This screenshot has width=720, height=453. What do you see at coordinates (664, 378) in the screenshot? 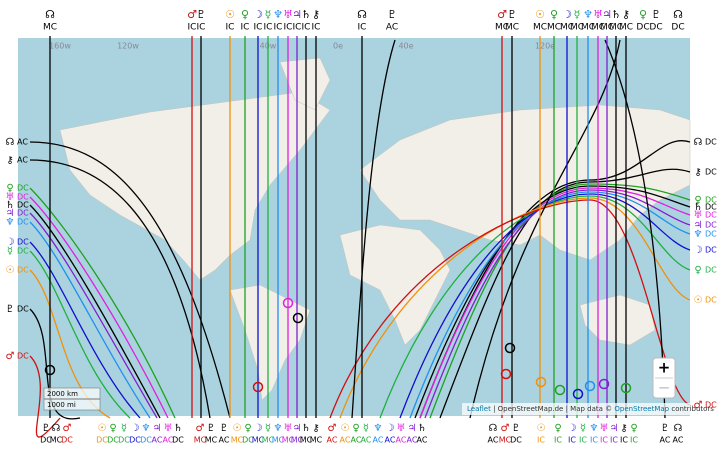
I see `zoom-control: + −` at bounding box center [664, 378].